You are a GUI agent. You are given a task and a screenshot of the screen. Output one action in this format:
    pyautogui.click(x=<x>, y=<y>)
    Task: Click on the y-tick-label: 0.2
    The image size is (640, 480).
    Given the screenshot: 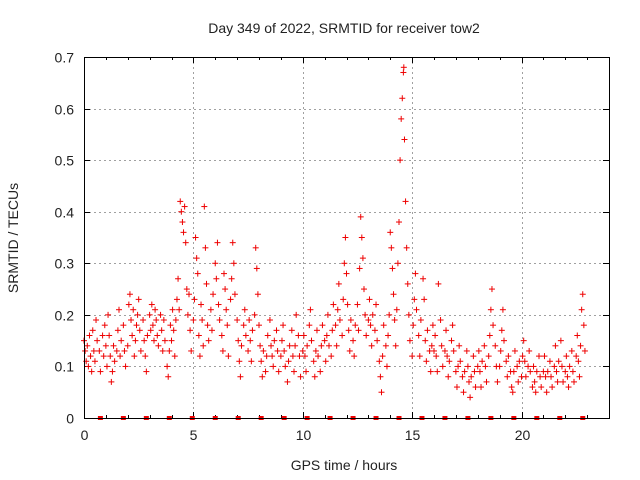 What is the action you would take?
    pyautogui.click(x=65, y=316)
    